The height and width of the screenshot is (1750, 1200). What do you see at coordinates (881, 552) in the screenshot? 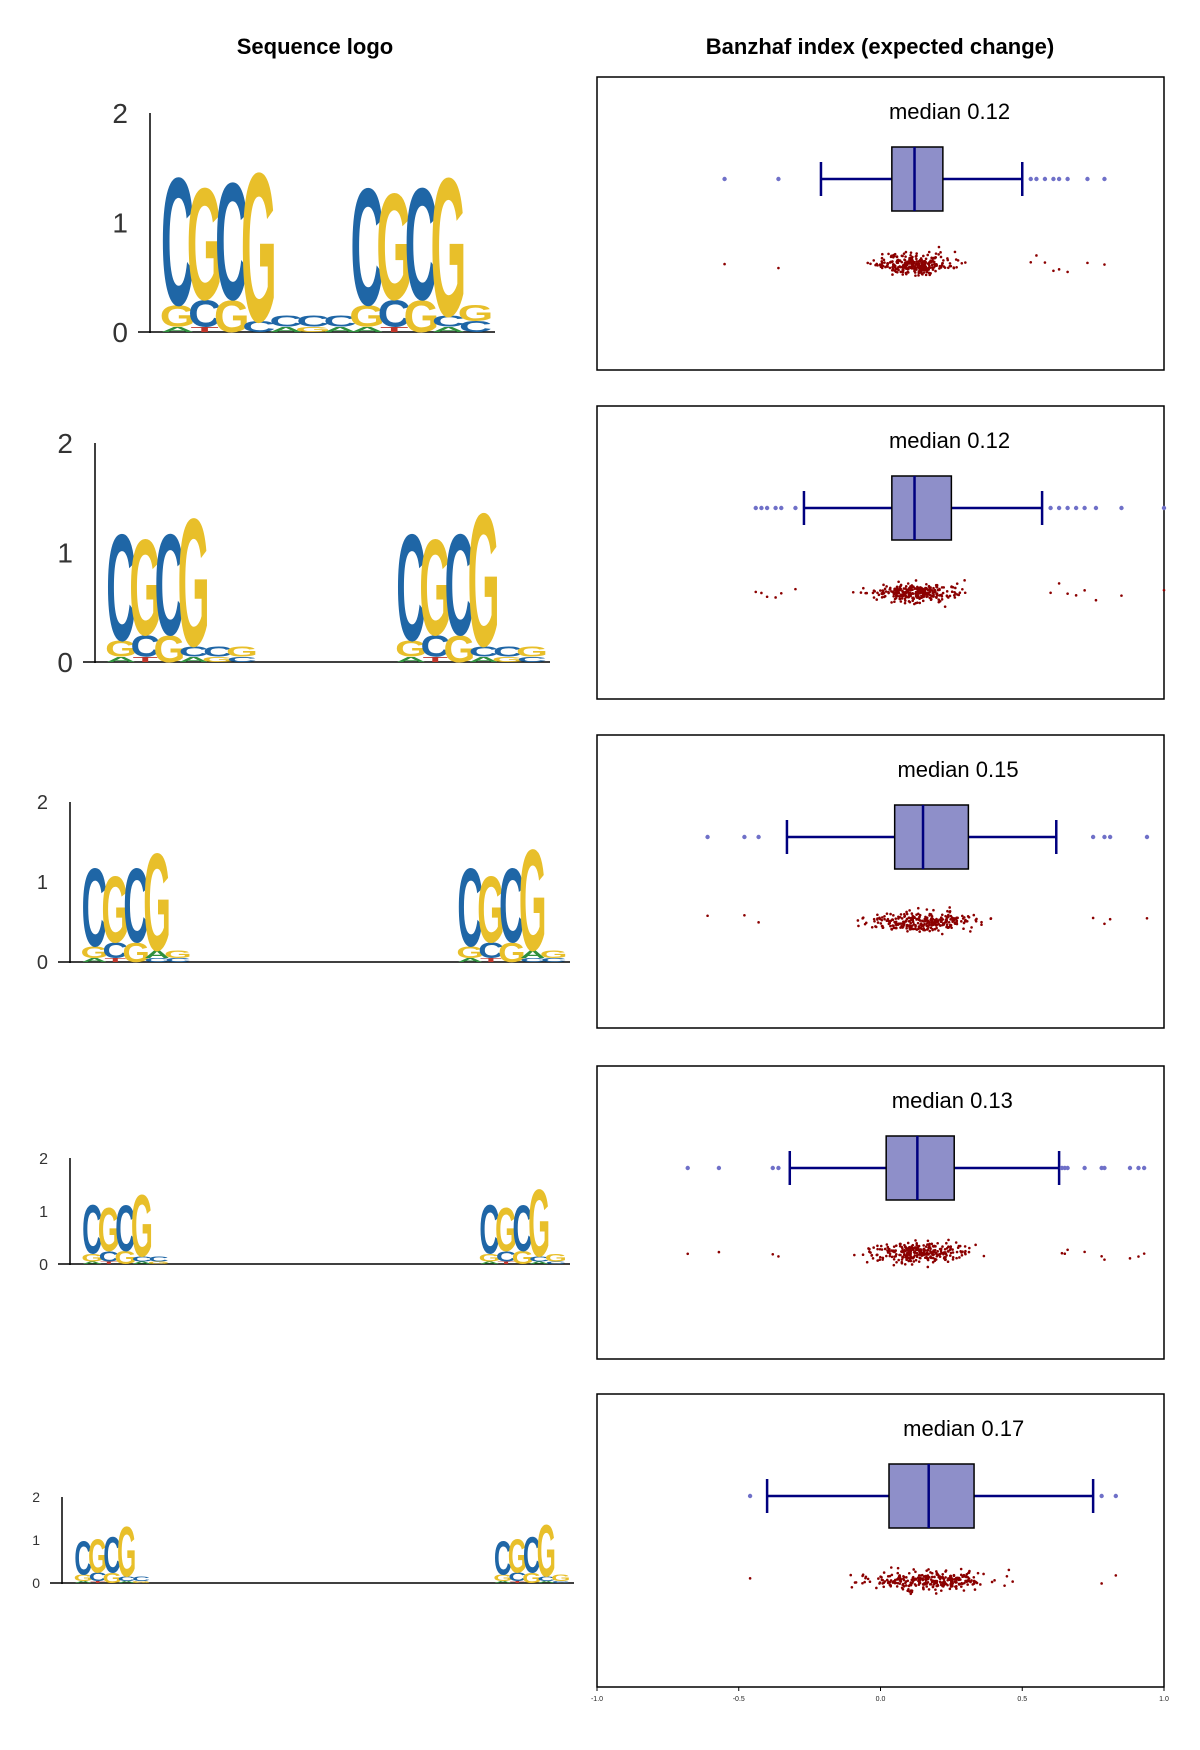
I see `box-panel: median 0.12` at bounding box center [881, 552].